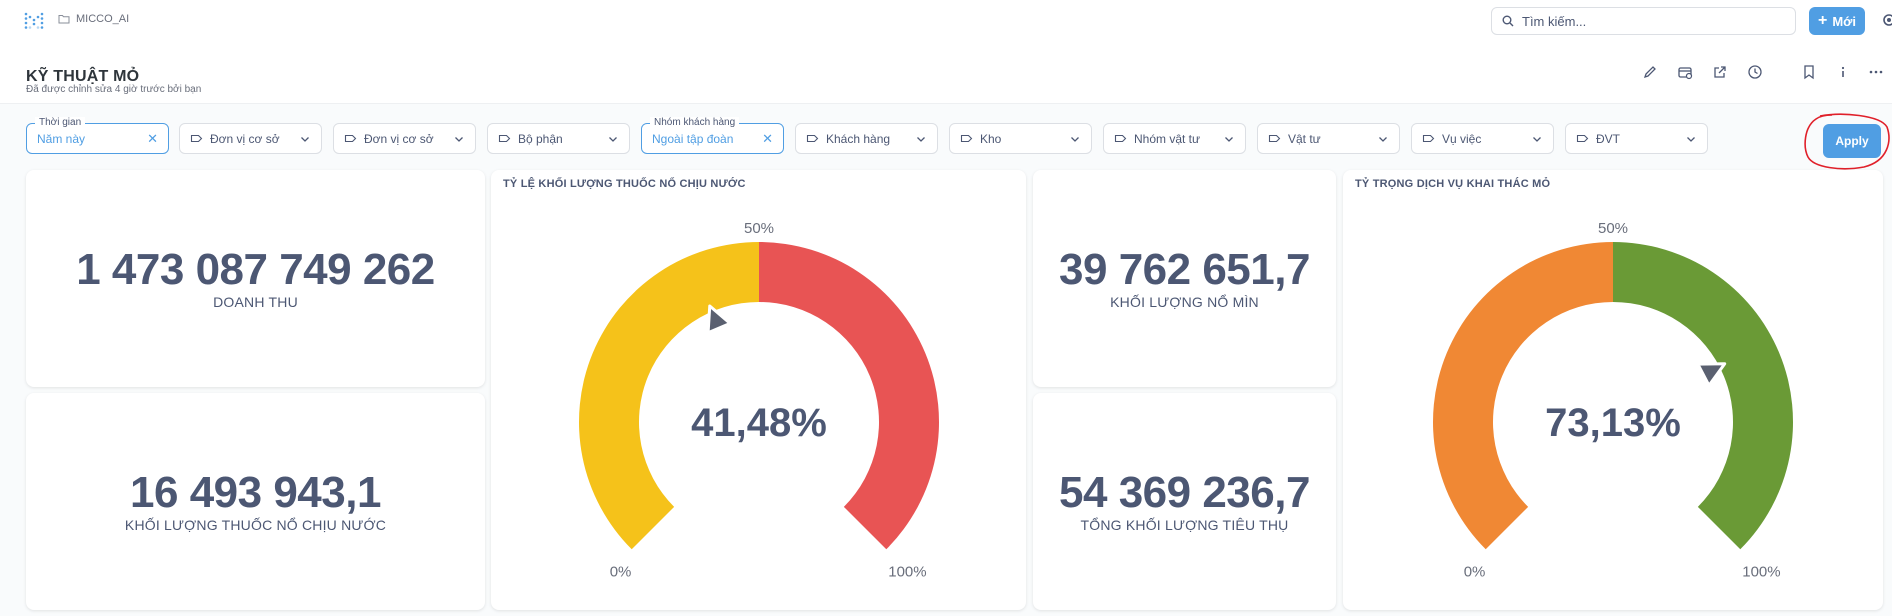 Image resolution: width=1892 pixels, height=616 pixels. Describe the element at coordinates (61, 138) in the screenshot. I see `filter-time-value: Năm này` at that location.